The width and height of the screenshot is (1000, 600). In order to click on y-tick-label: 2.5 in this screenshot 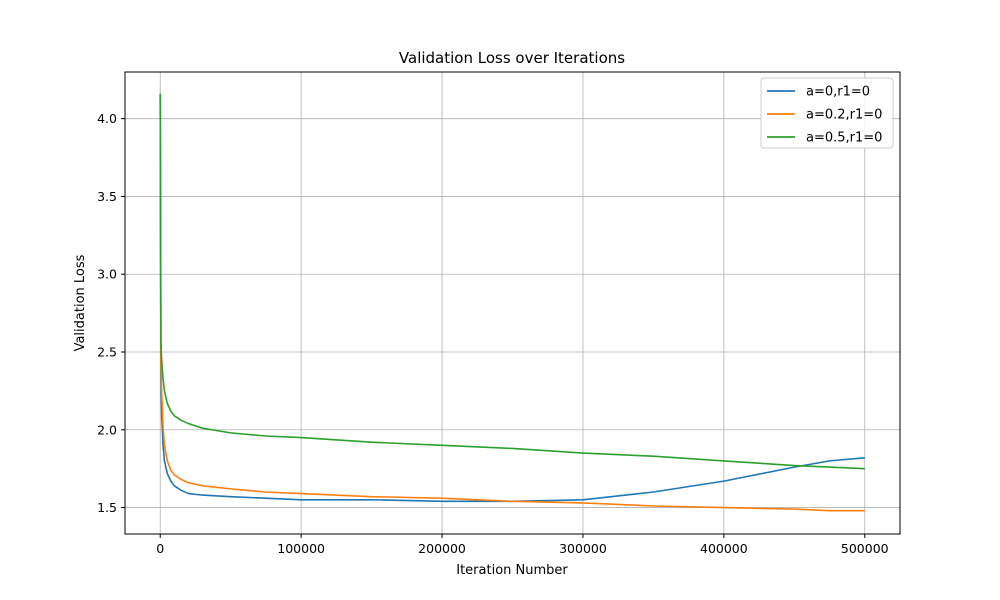, I will do `click(107, 352)`.